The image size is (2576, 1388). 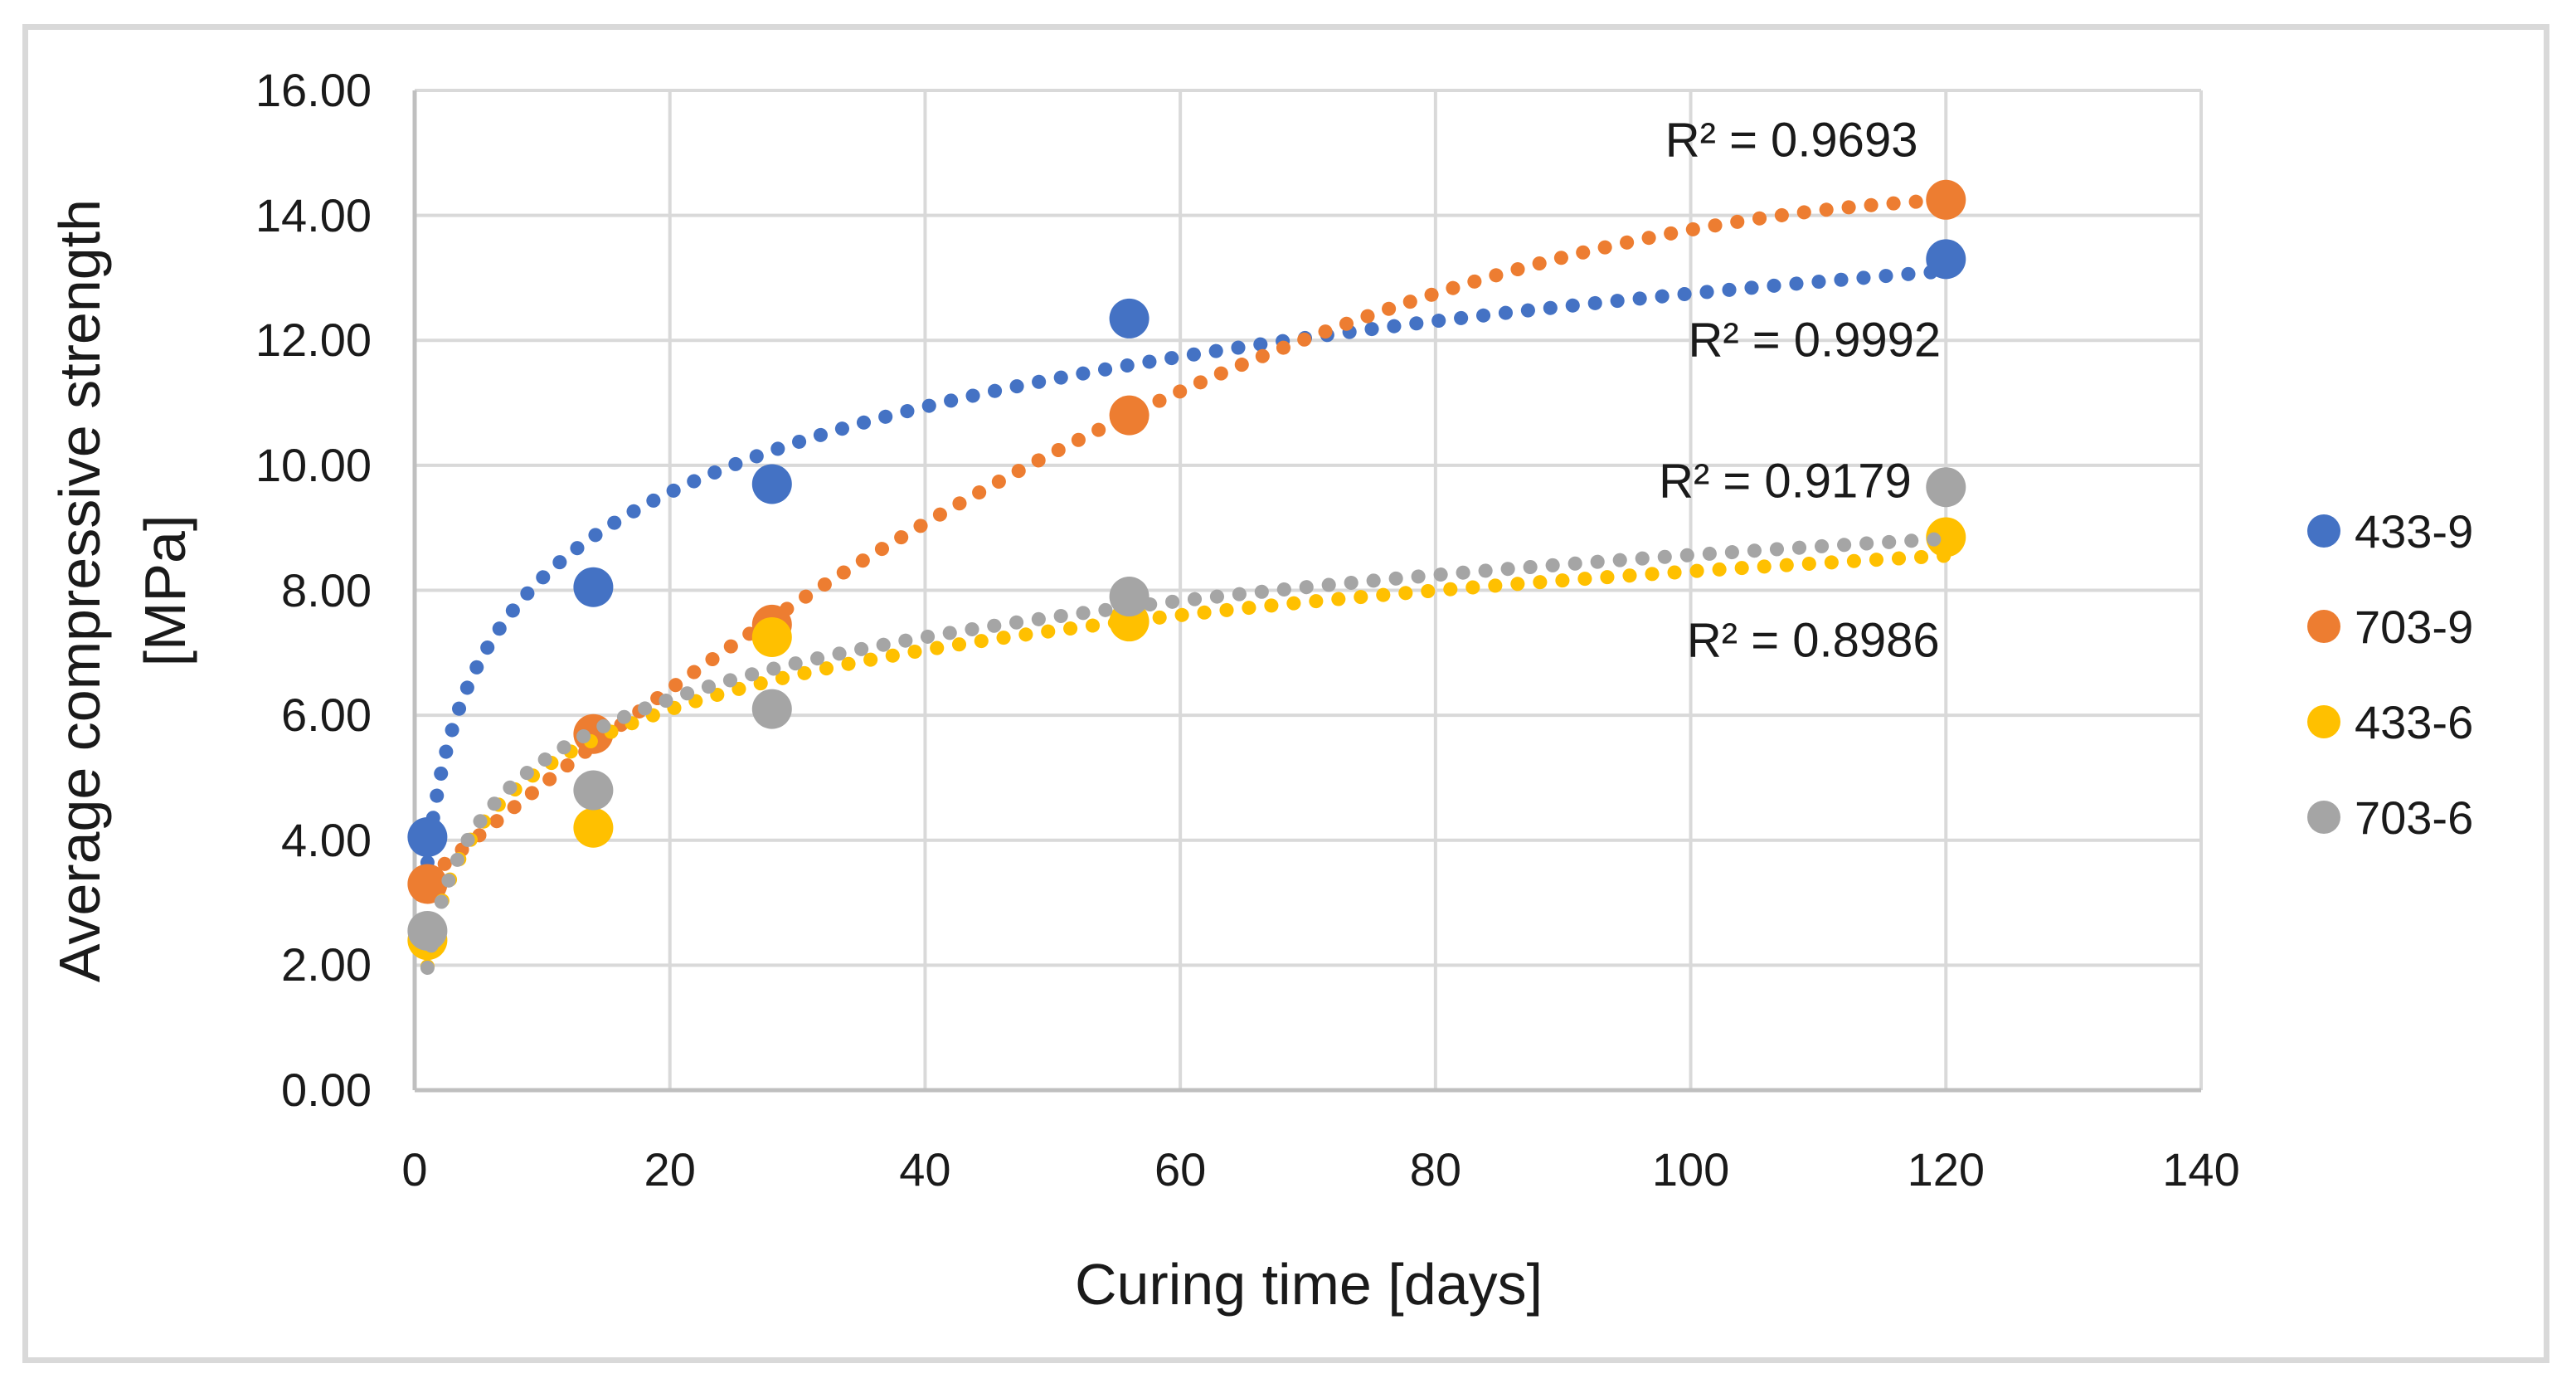 What do you see at coordinates (326, 715) in the screenshot?
I see `y-tick-label: 6.00` at bounding box center [326, 715].